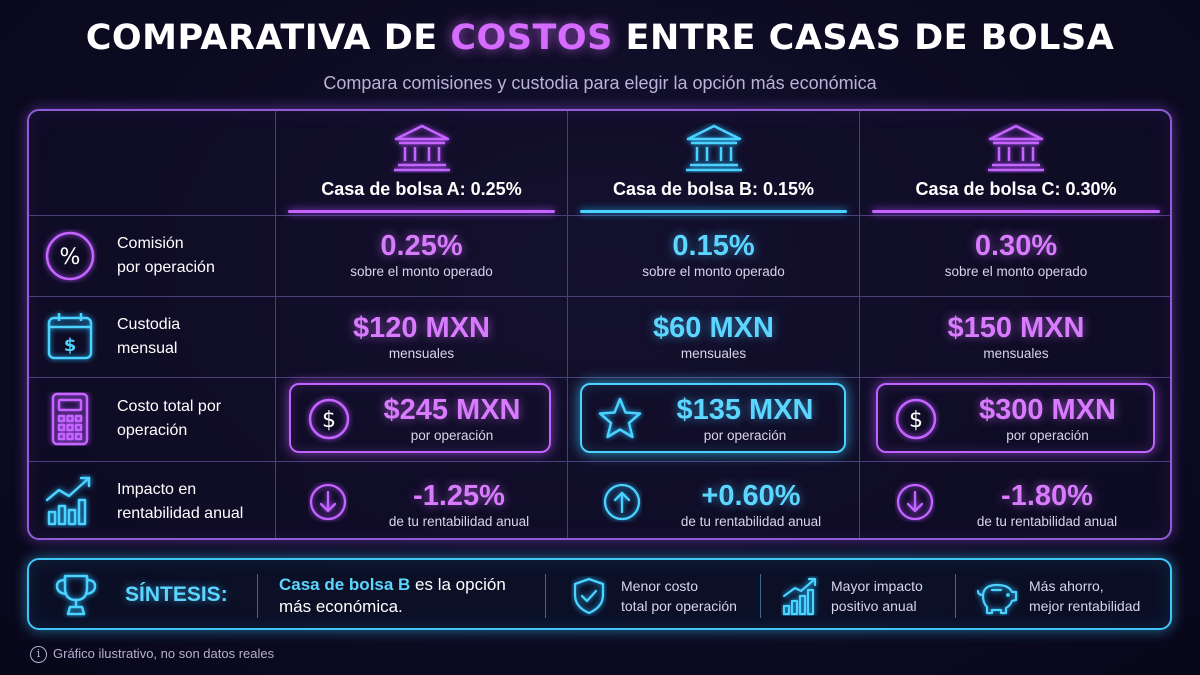 The width and height of the screenshot is (1200, 675). I want to click on column-header-a: Casa de bolsa A: 0.25%, so click(421, 163).